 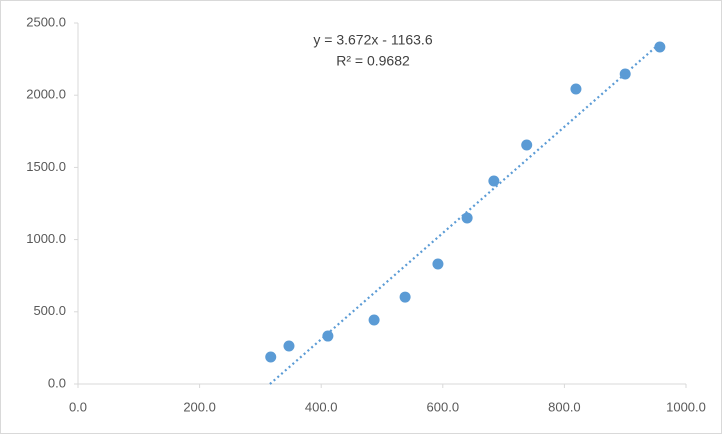 What do you see at coordinates (46, 238) in the screenshot?
I see `y-tick-label: 1000.0` at bounding box center [46, 238].